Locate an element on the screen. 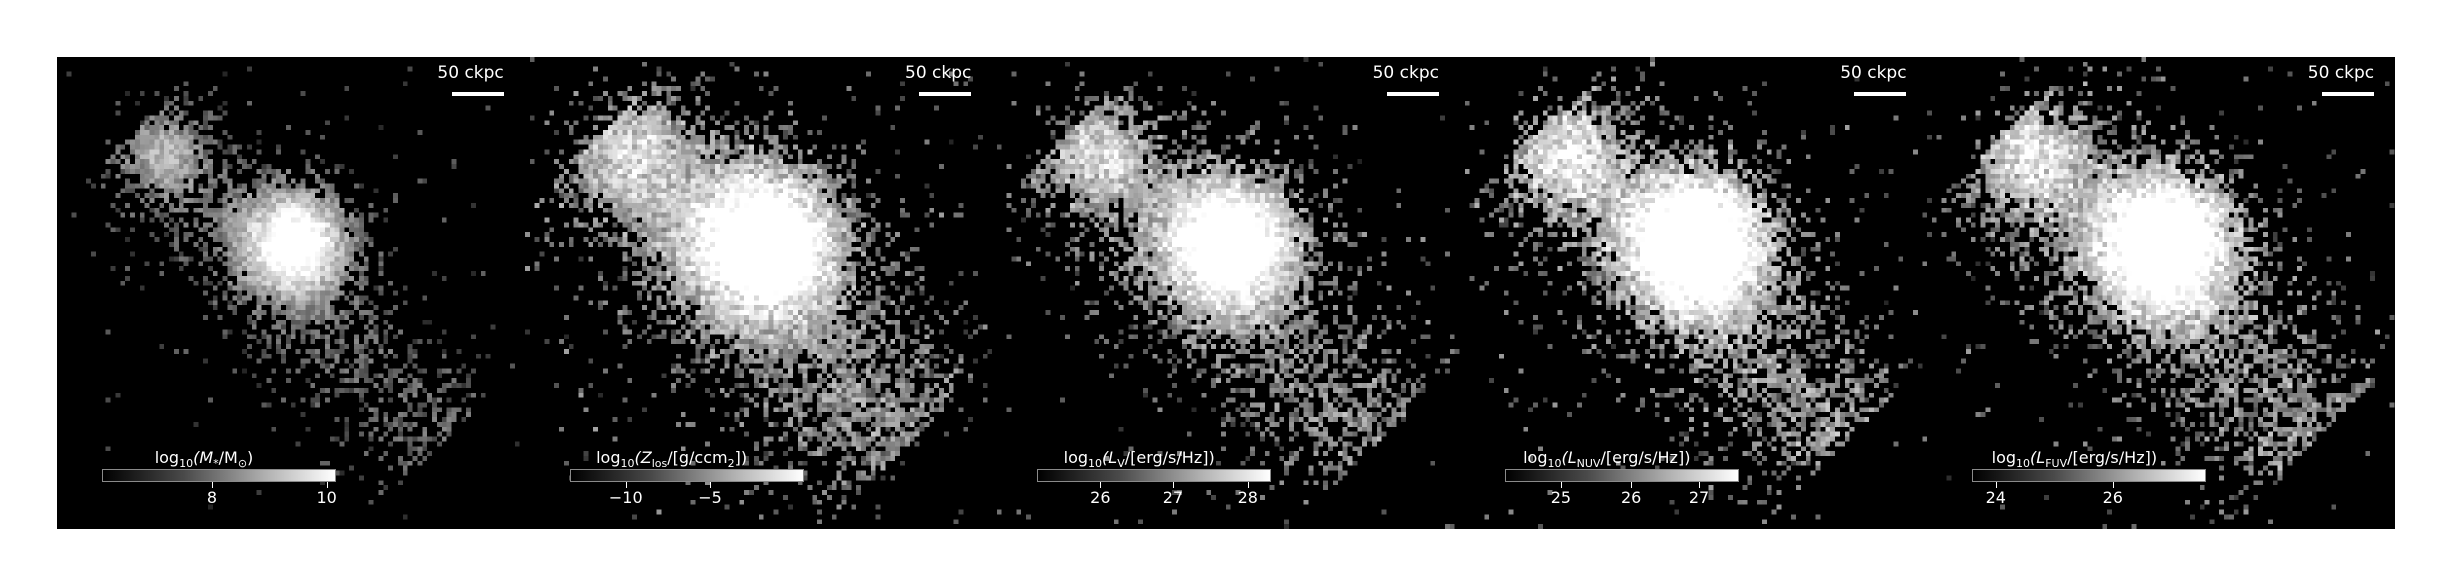 The height and width of the screenshot is (584, 2444). colorbar-label: log10(M*/M⊙) is located at coordinates (204, 461).